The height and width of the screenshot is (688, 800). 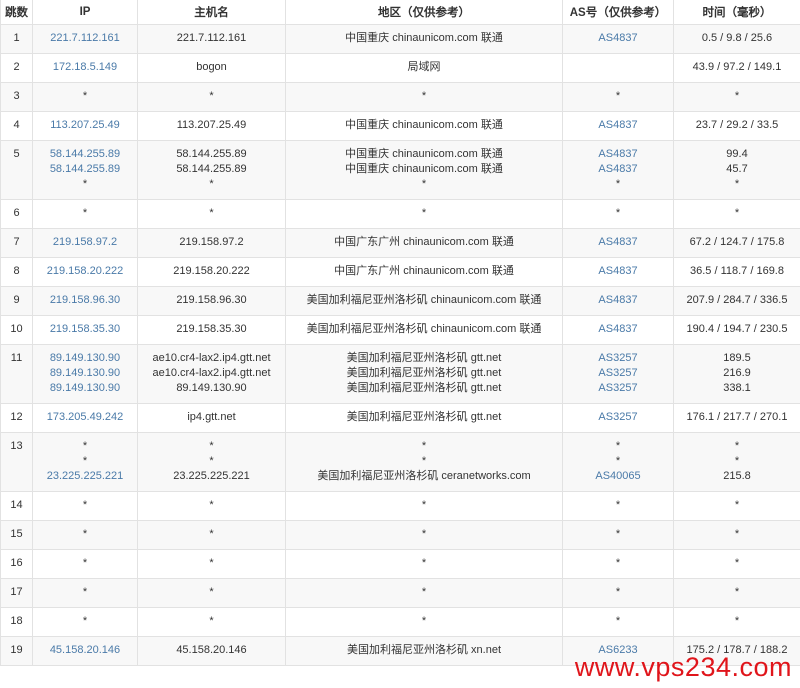 I want to click on ip-cell: 45.158.20.146, so click(x=85, y=651).